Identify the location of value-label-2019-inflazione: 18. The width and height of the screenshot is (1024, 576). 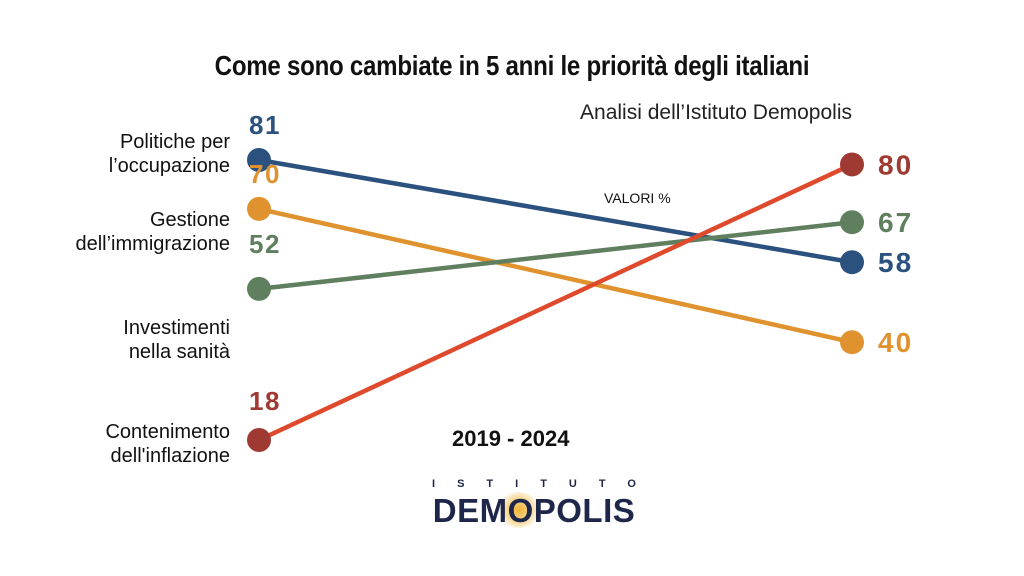
(265, 401).